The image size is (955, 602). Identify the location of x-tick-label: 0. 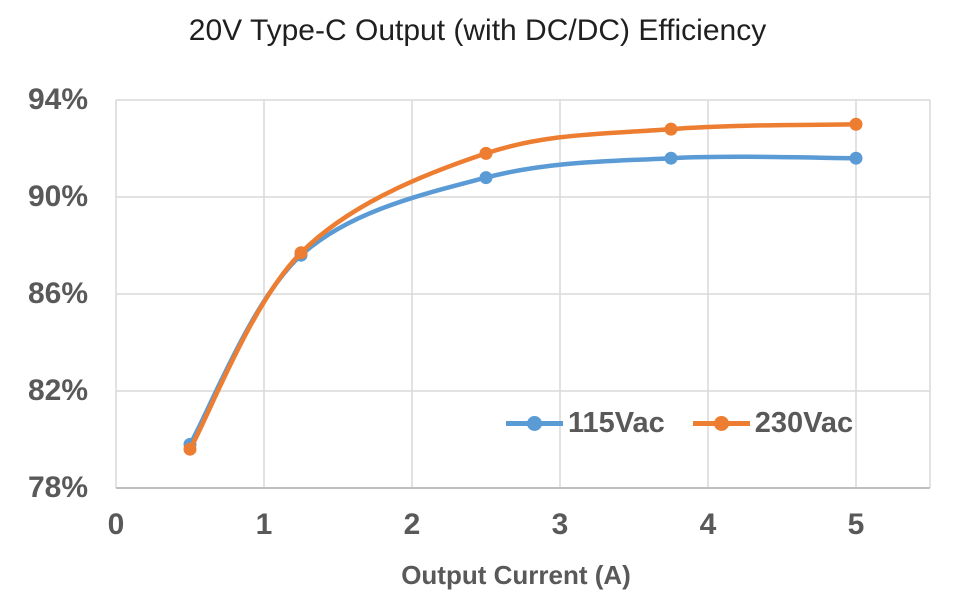
(116, 524).